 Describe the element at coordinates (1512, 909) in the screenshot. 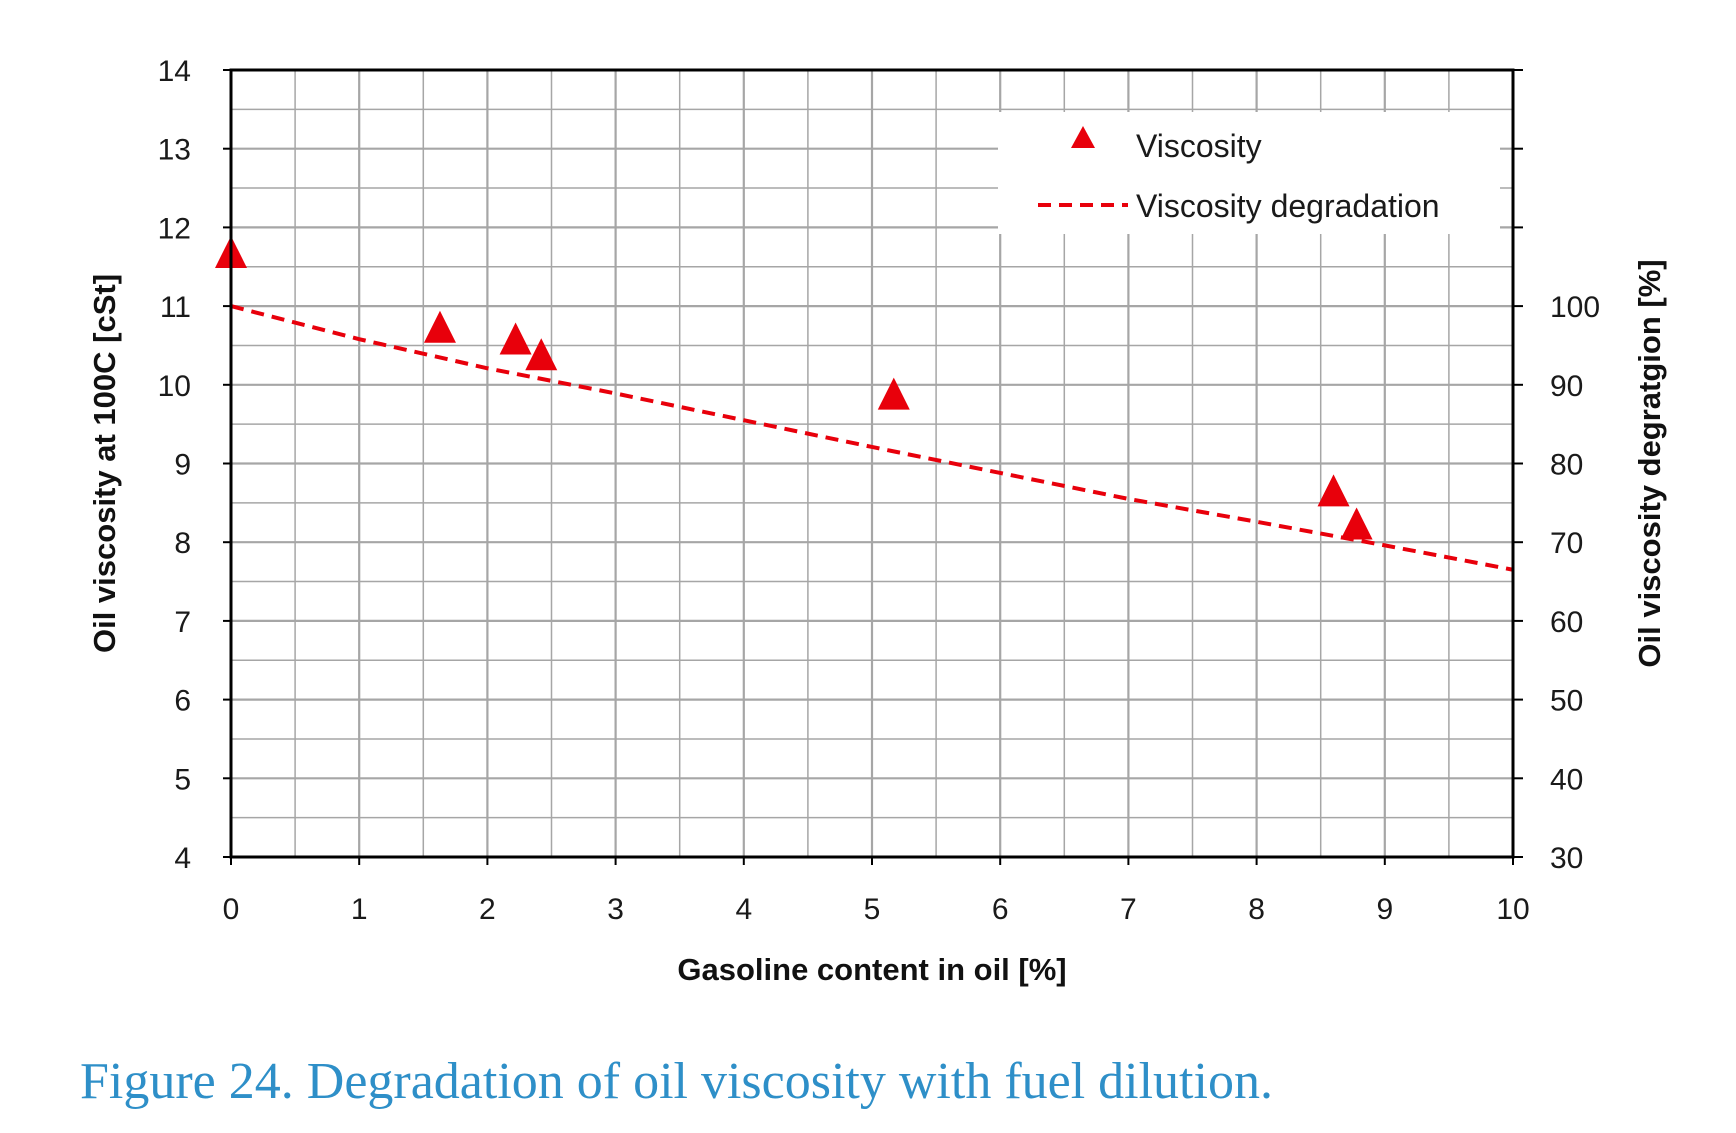

I see `x-tick-label: 10` at that location.